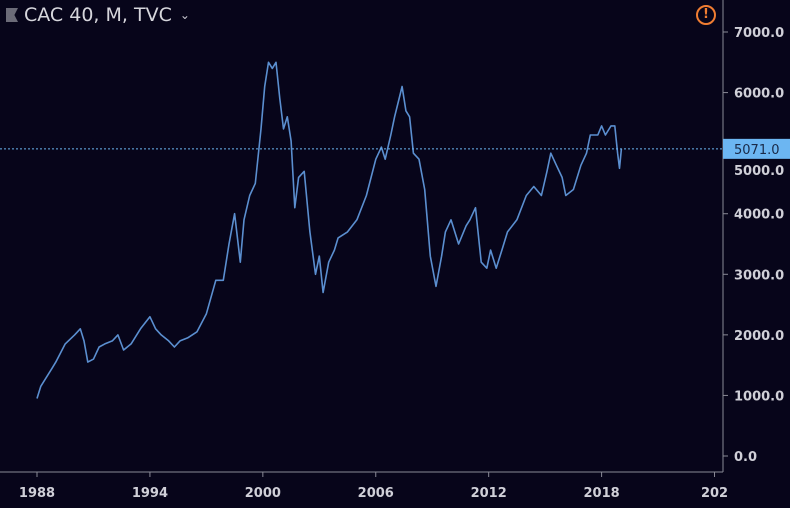 The height and width of the screenshot is (508, 790). Describe the element at coordinates (150, 493) in the screenshot. I see `x-tick-label: 1994` at that location.